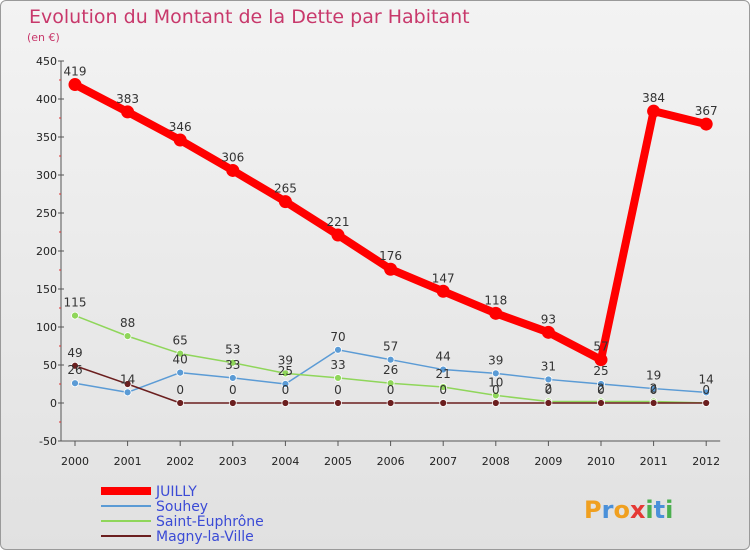 Image resolution: width=750 pixels, height=550 pixels. I want to click on y-tick-label: 400, so click(46, 99).